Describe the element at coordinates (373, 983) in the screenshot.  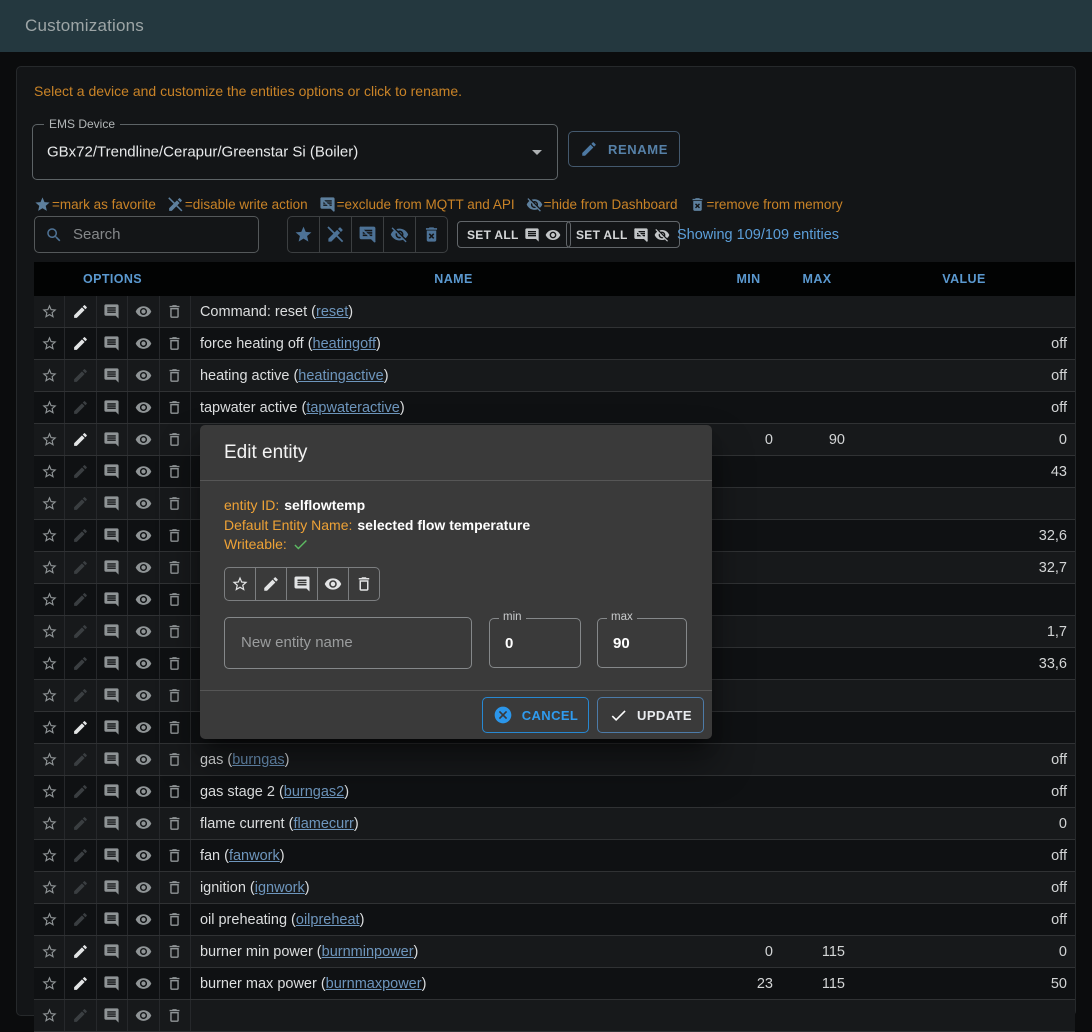
I see `entity-id-link: burnmaxpower` at that location.